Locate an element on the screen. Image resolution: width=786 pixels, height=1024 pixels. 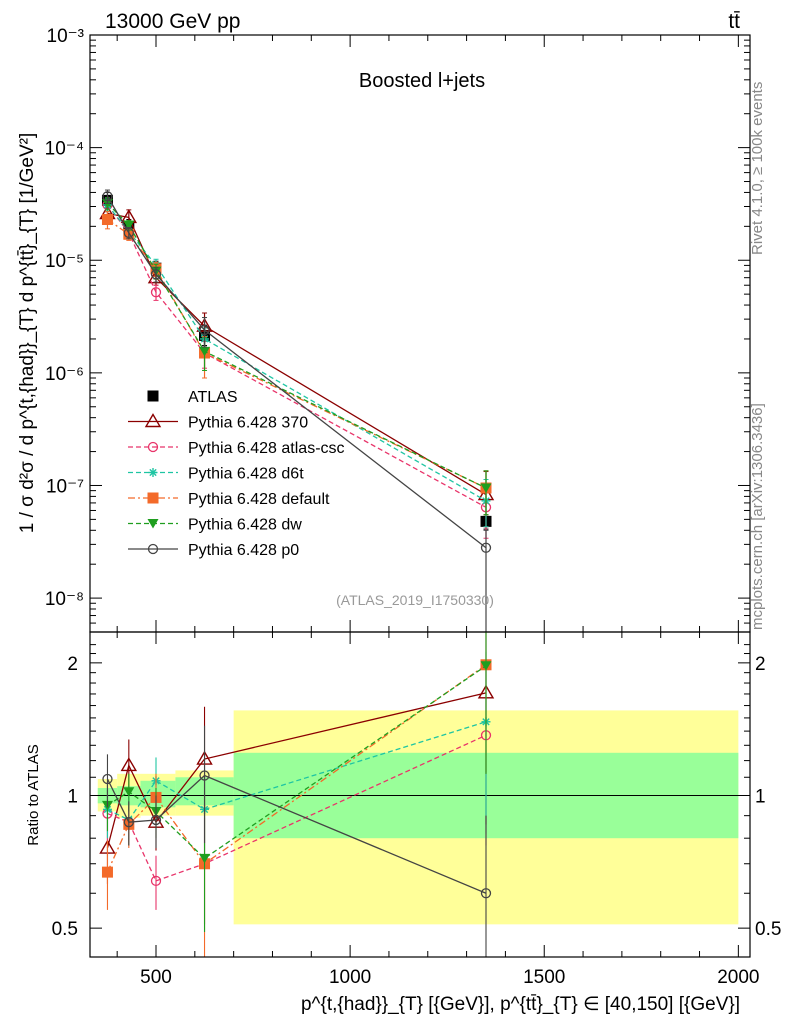
x-tick-label: 500 is located at coordinates (156, 977).